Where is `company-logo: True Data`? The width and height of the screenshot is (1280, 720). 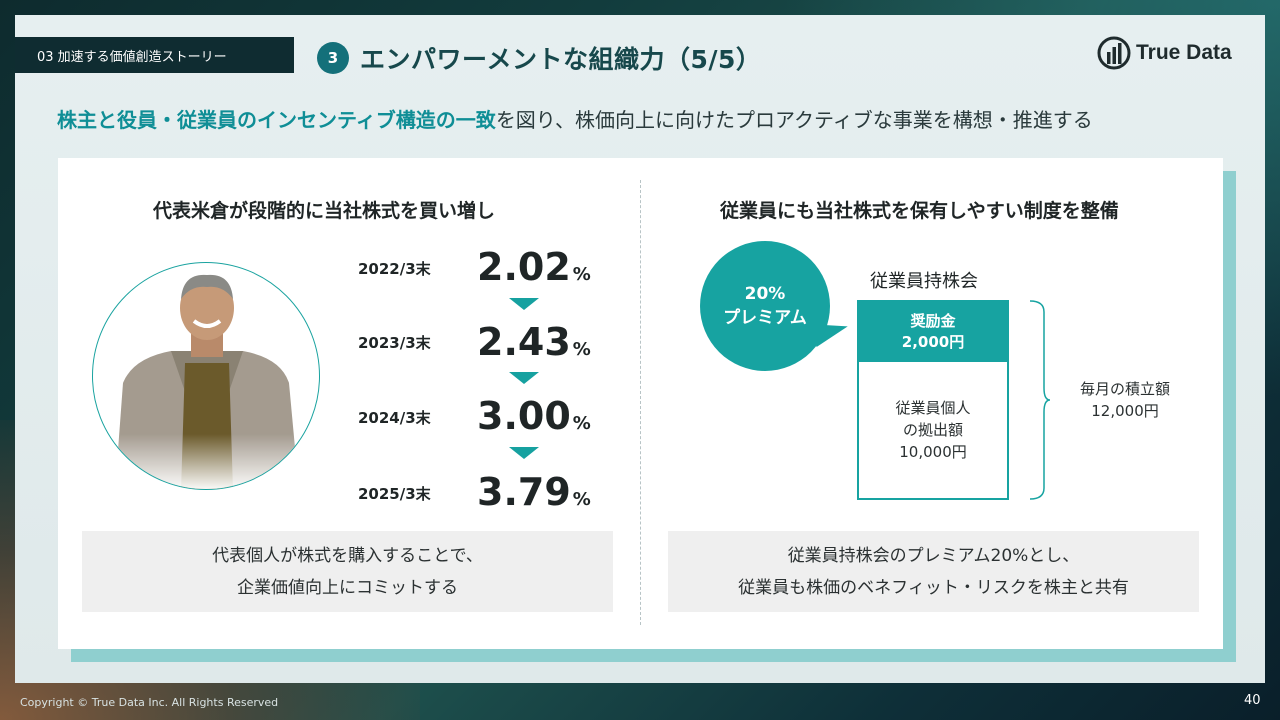
company-logo: True Data is located at coordinates (1164, 53).